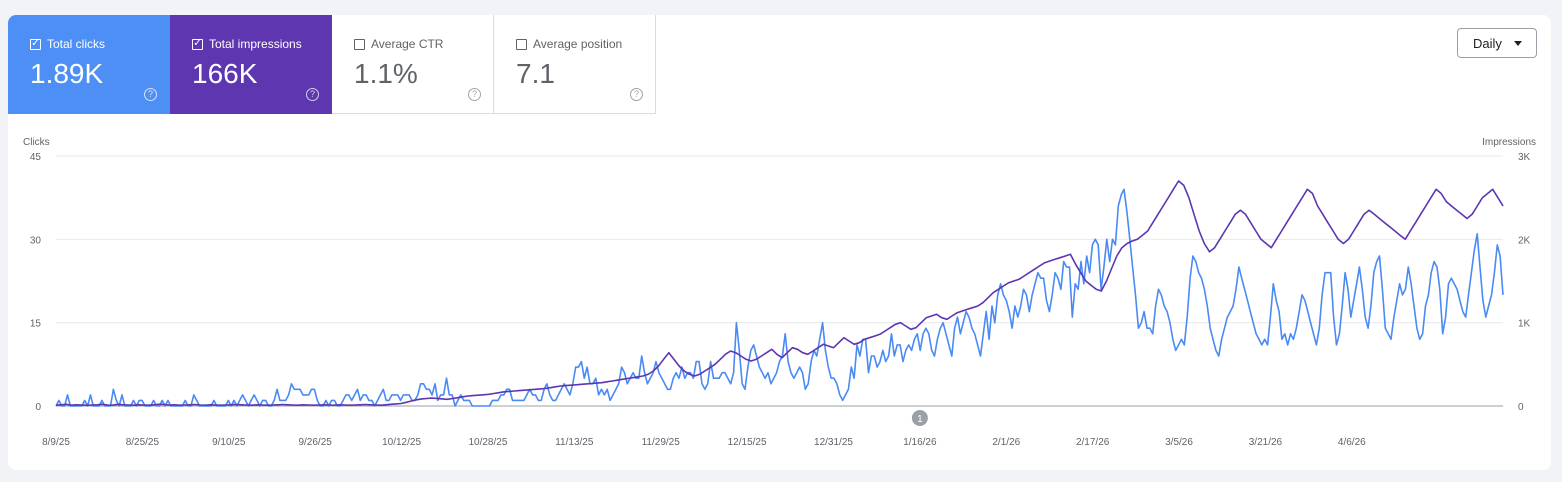  What do you see at coordinates (1524, 157) in the screenshot?
I see `right-y-tick-label: 3K` at bounding box center [1524, 157].